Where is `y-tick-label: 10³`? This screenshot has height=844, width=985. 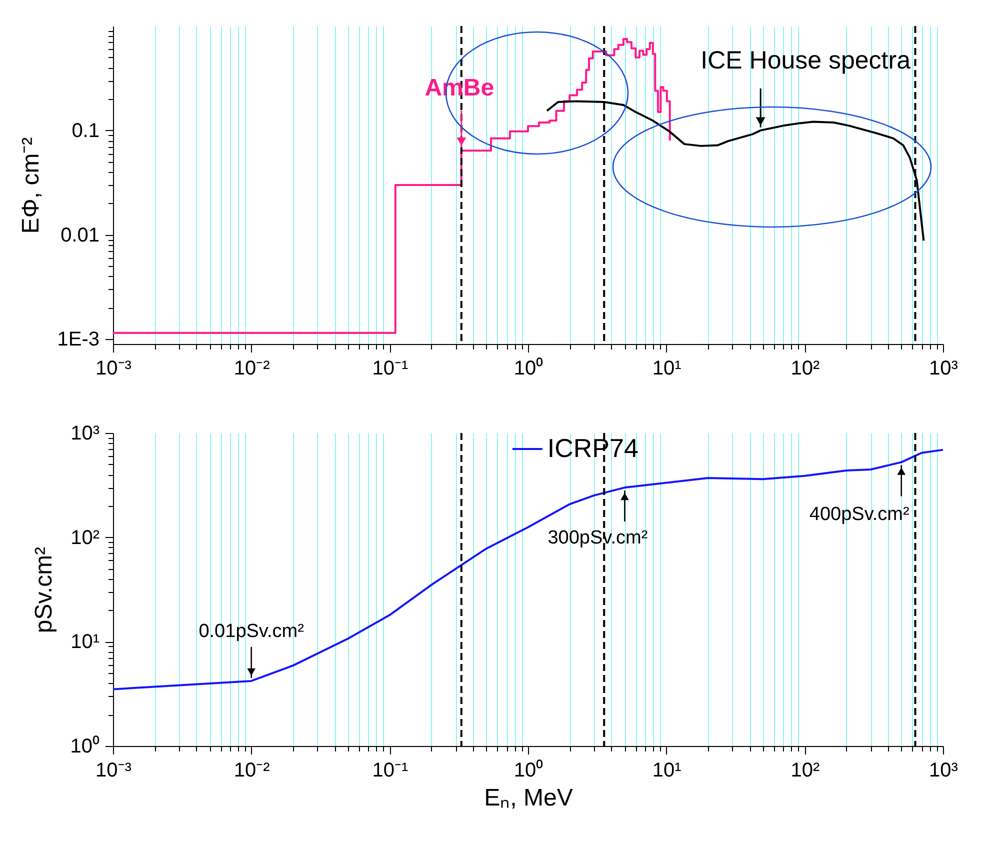
y-tick-label: 10³ is located at coordinates (85, 433).